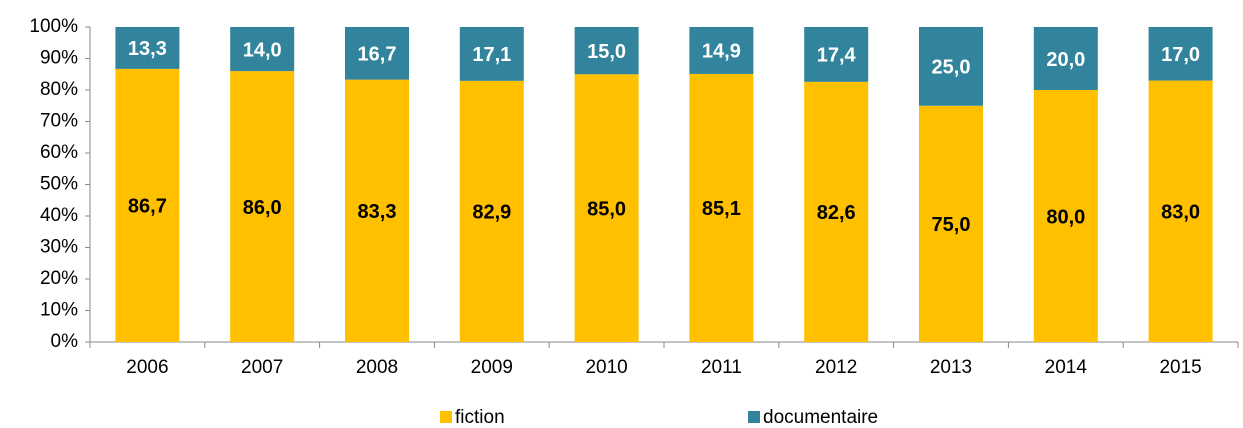  I want to click on value-label: 75,0, so click(951, 225).